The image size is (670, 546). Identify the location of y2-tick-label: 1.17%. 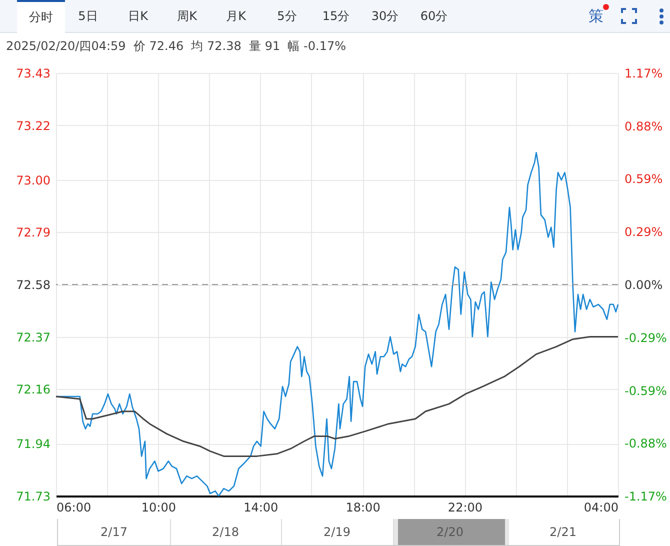
(643, 73).